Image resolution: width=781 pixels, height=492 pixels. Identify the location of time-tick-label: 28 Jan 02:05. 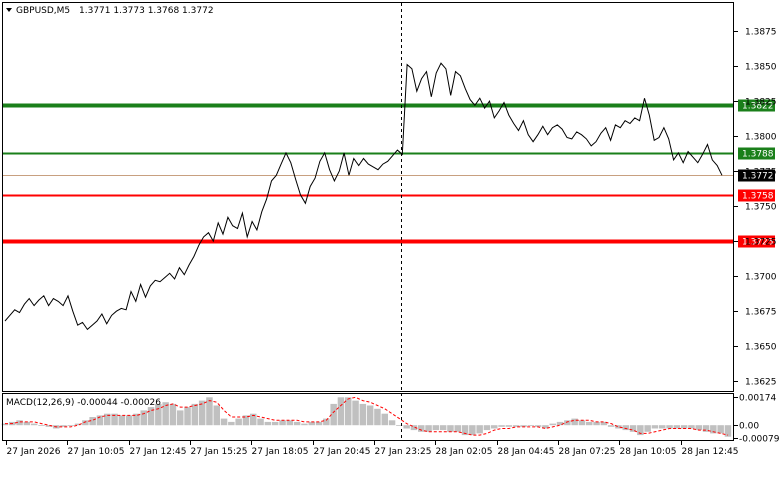
(464, 452).